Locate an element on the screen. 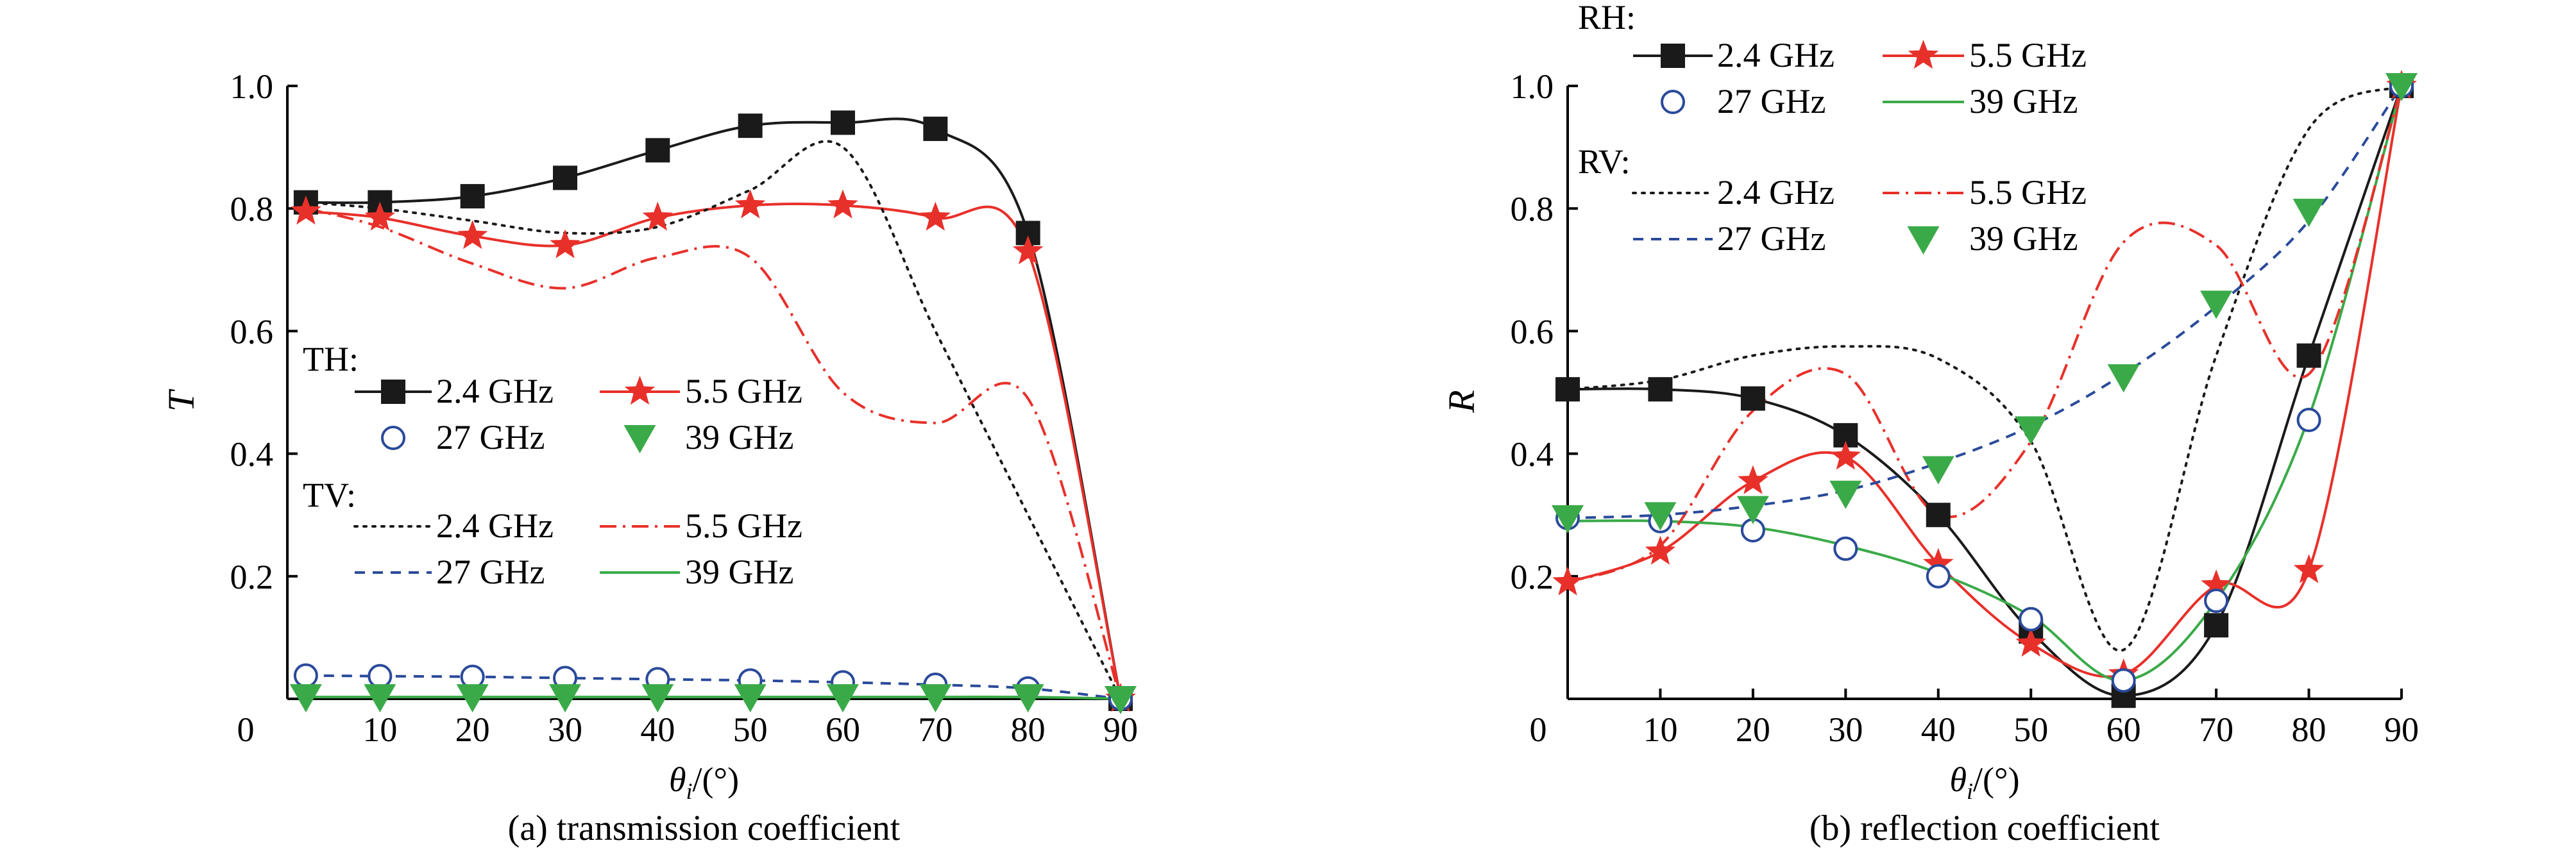 This screenshot has height=854, width=2576. x-tick-label: 90 is located at coordinates (2401, 729).